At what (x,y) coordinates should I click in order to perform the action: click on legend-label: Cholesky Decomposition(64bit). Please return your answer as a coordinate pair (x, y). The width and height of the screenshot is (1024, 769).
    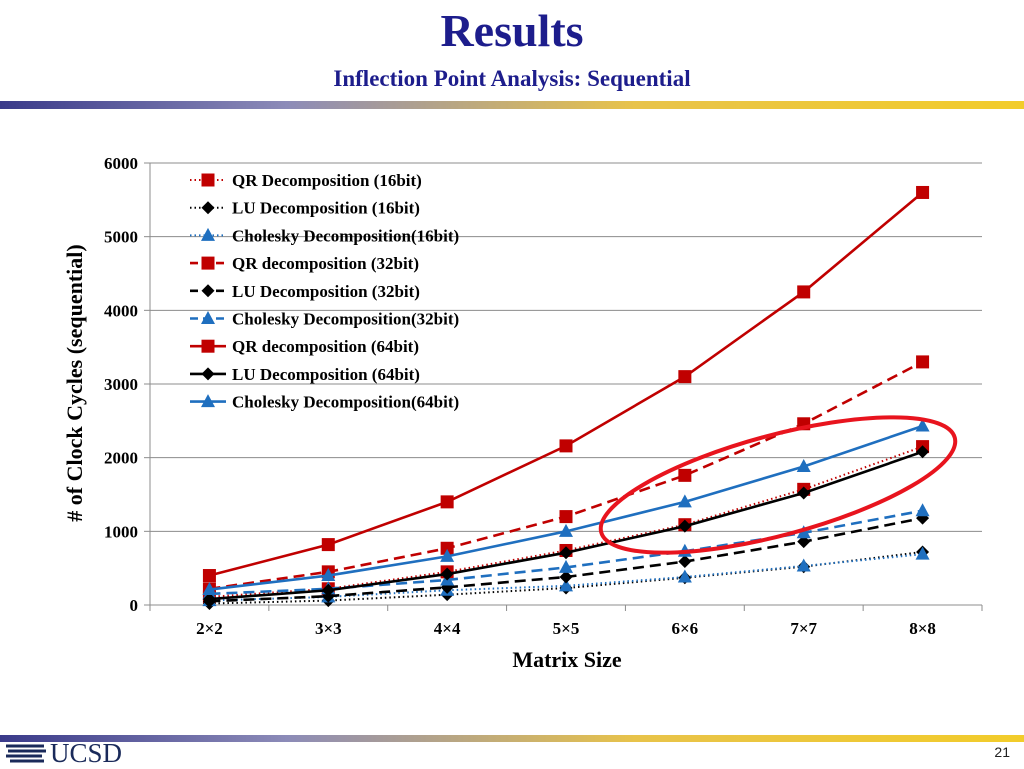
    Looking at the image, I should click on (345, 402).